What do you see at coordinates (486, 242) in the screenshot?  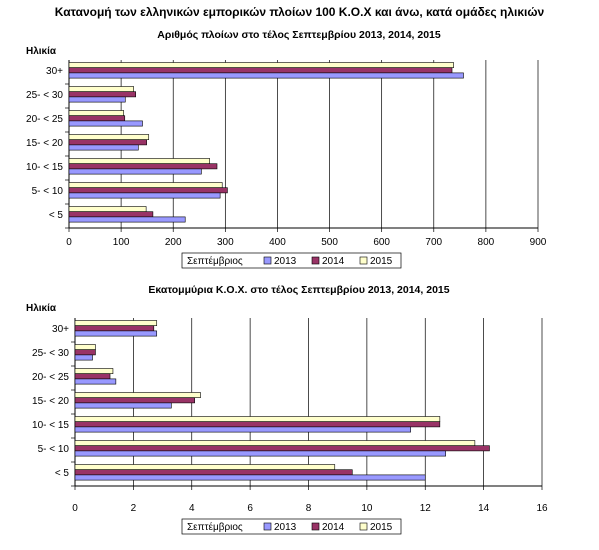 I see `x-tick-label: 800` at bounding box center [486, 242].